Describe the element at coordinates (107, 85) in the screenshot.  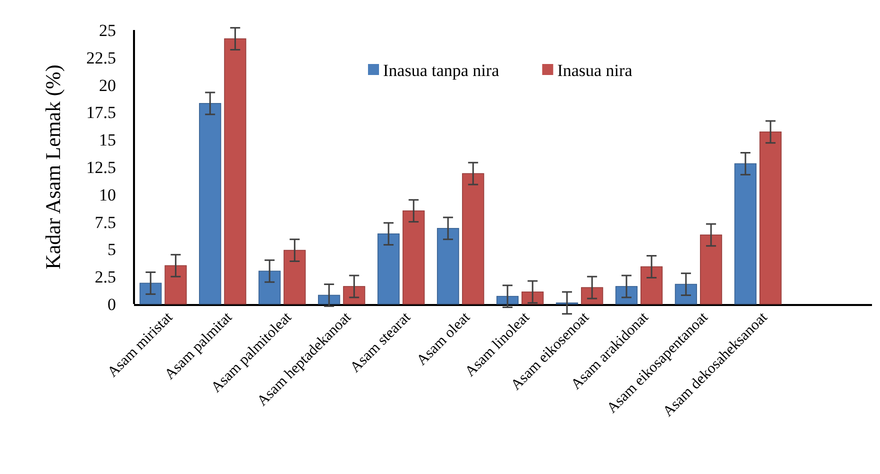
I see `y-tick-label: 20` at that location.